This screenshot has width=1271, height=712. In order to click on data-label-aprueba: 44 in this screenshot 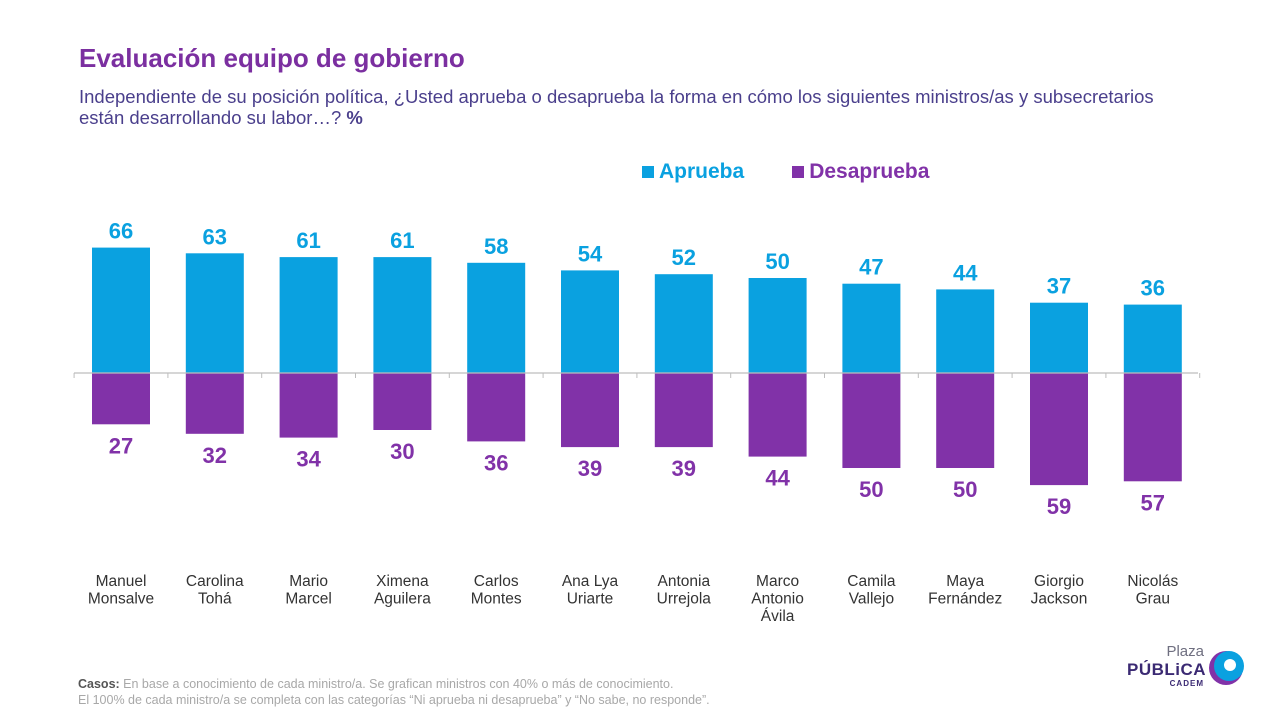, I will do `click(965, 272)`.